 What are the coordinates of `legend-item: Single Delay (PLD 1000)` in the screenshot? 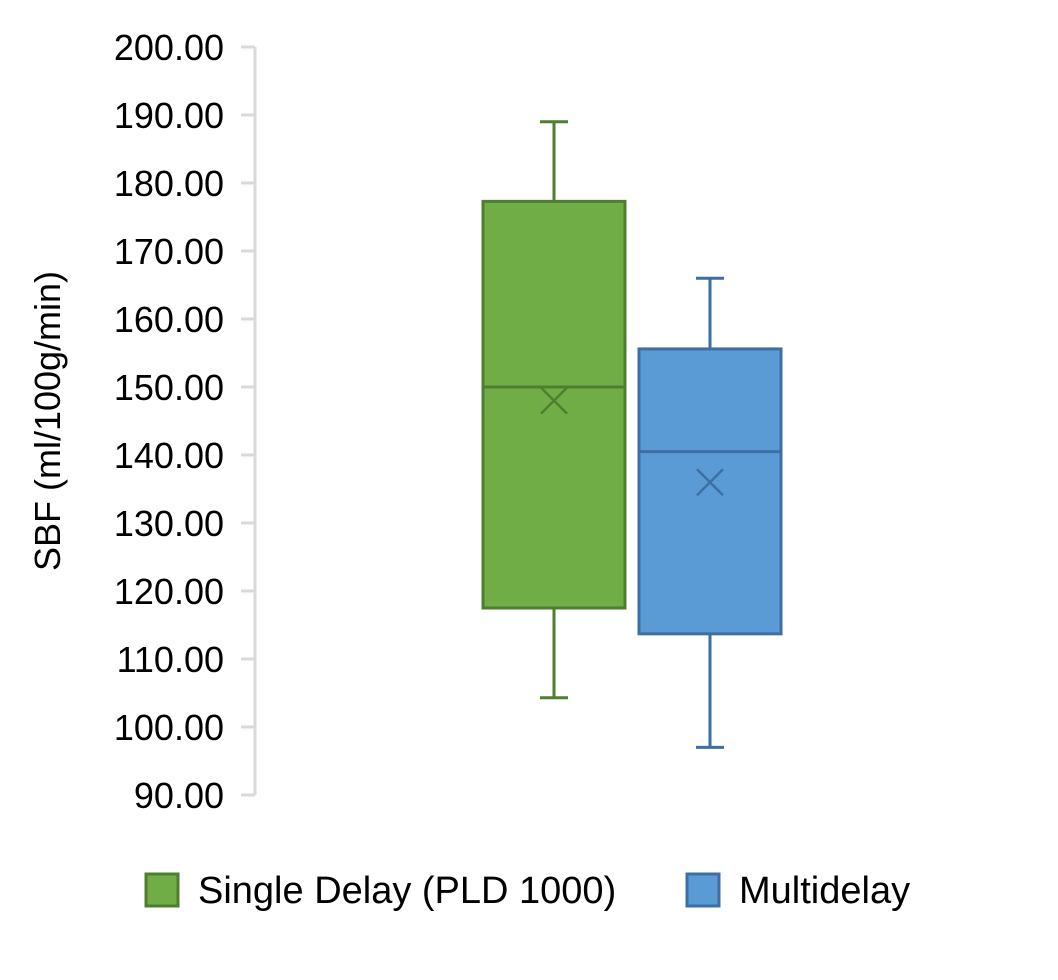 It's located at (380, 891).